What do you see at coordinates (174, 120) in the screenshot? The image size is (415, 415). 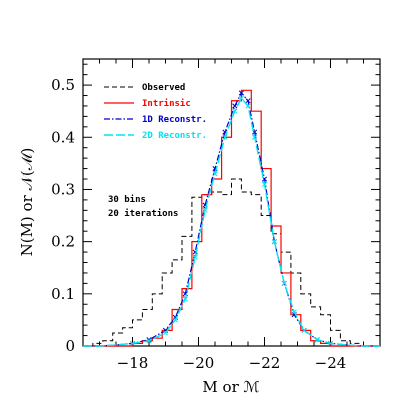 I see `legend-label: 1D Reconstr.` at bounding box center [174, 120].